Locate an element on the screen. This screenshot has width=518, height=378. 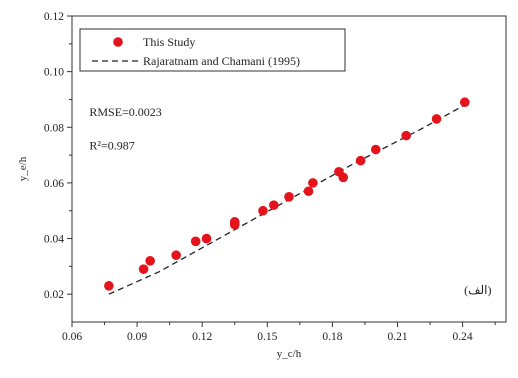
legend-marker-this-study is located at coordinates (118, 42).